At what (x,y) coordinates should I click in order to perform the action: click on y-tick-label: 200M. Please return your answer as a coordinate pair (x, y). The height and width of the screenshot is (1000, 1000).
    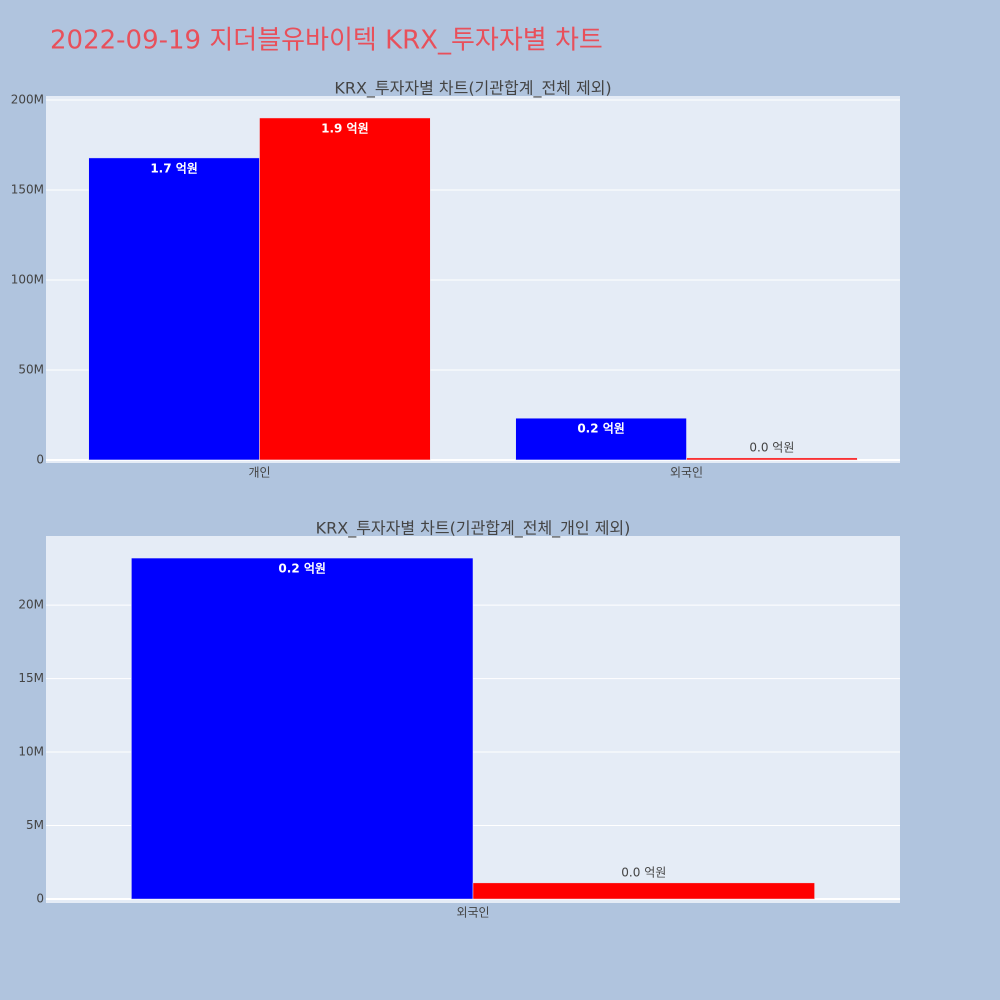
    Looking at the image, I should click on (27, 99).